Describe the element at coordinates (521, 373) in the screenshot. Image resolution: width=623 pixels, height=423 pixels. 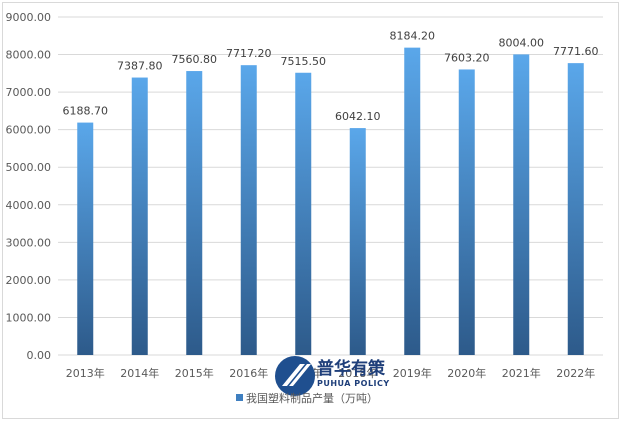
I see `x-tick-label: 2021年` at that location.